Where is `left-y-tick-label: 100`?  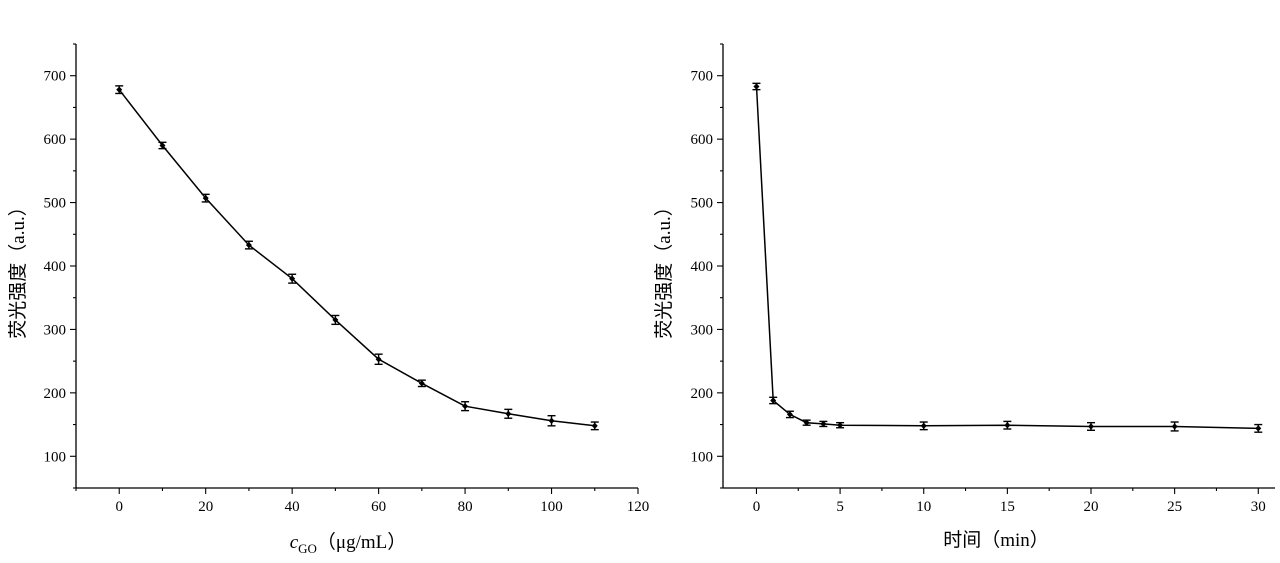
left-y-tick-label: 100 is located at coordinates (55, 457).